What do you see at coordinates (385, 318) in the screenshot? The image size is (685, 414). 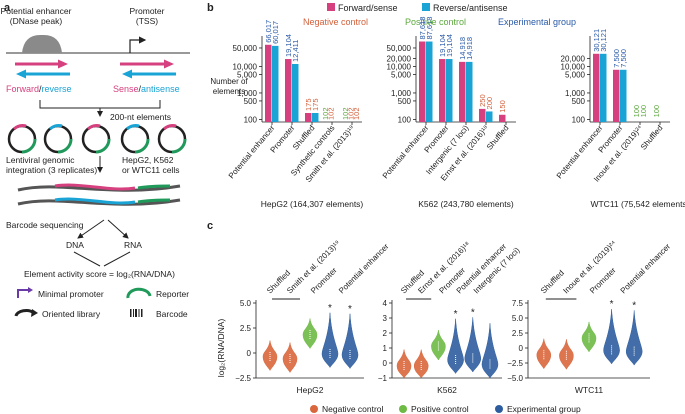 I see `y-tick-label: 3` at bounding box center [385, 318].